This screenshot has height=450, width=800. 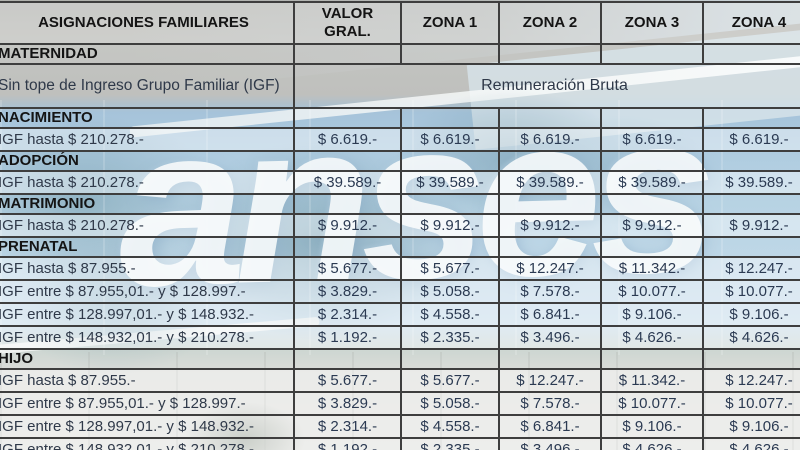 I want to click on column-header-zona3: ZONA 3, so click(x=652, y=23).